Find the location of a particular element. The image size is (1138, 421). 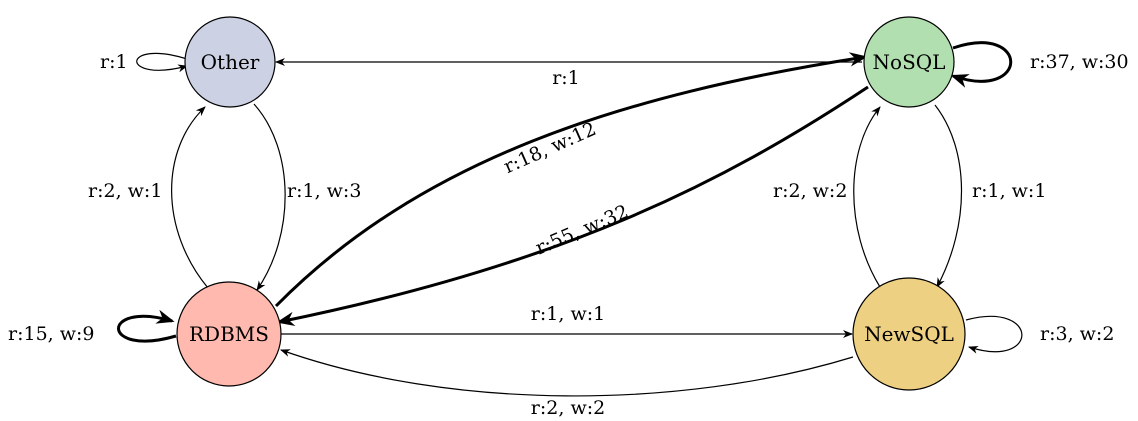

edge-other-self is located at coordinates (162, 62).